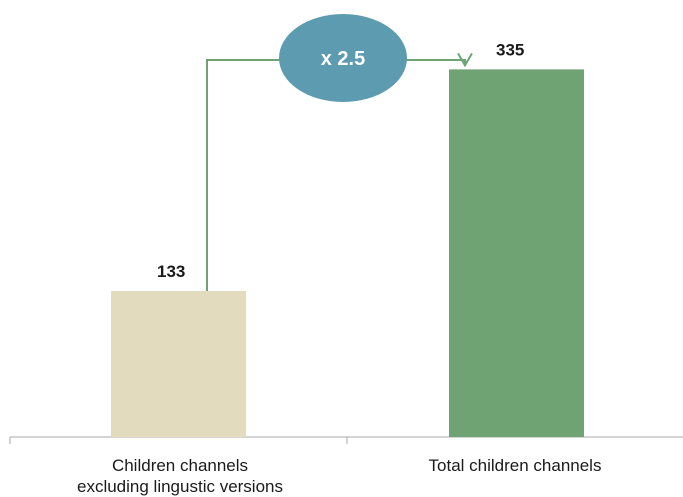 The image size is (683, 497). I want to click on multiplier-label: x 2.5, so click(343, 59).